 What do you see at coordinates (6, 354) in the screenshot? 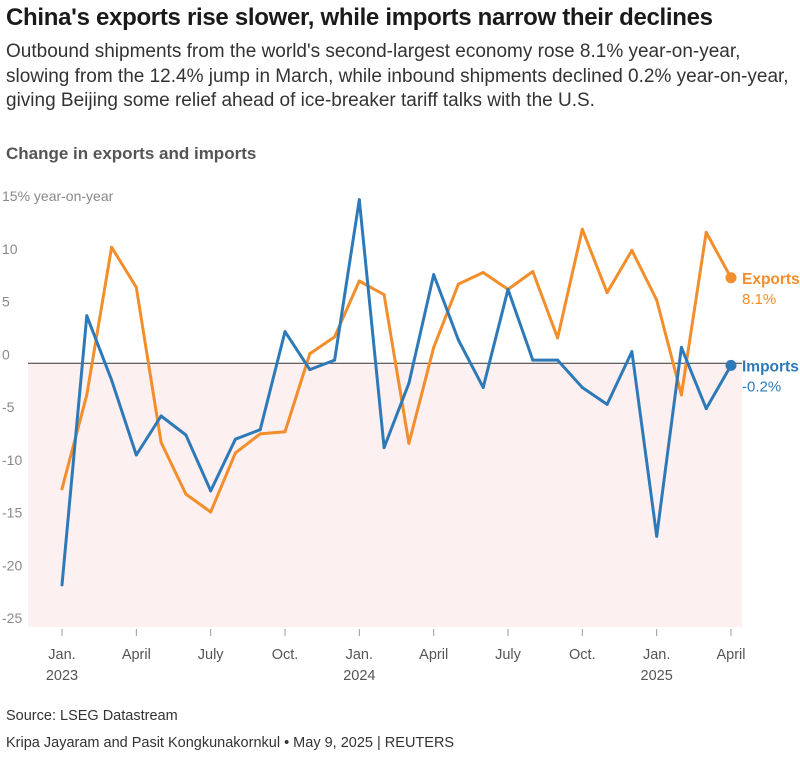
I see `y-tick-label: 0` at bounding box center [6, 354].